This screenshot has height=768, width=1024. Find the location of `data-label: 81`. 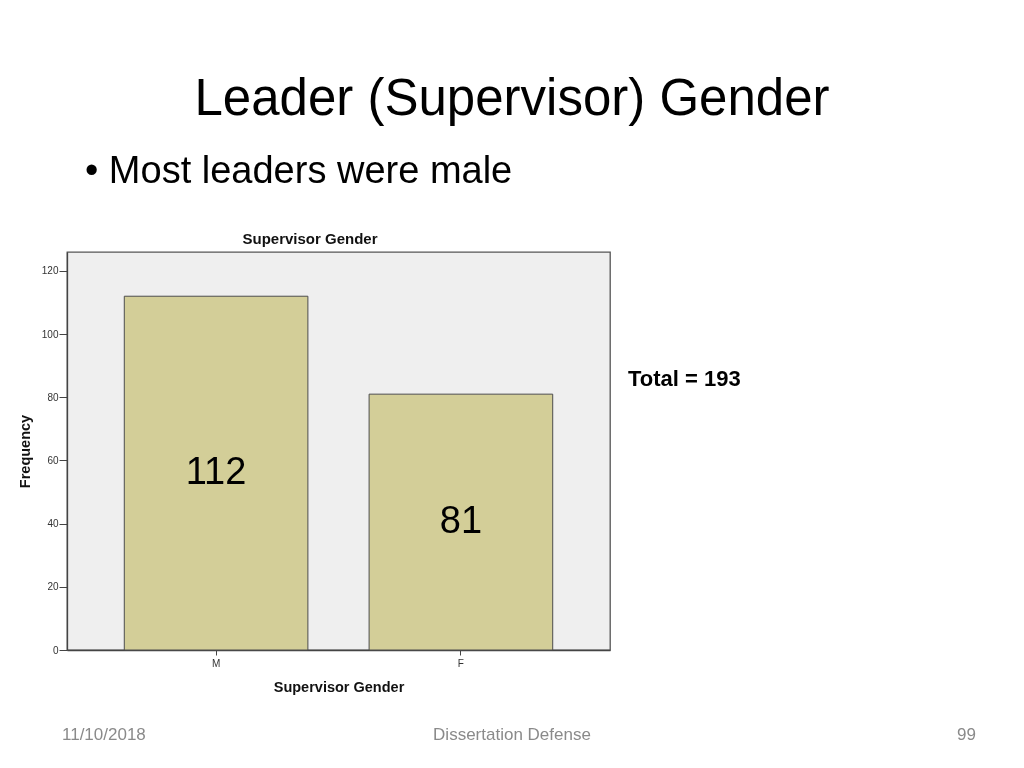

data-label: 81 is located at coordinates (461, 520).